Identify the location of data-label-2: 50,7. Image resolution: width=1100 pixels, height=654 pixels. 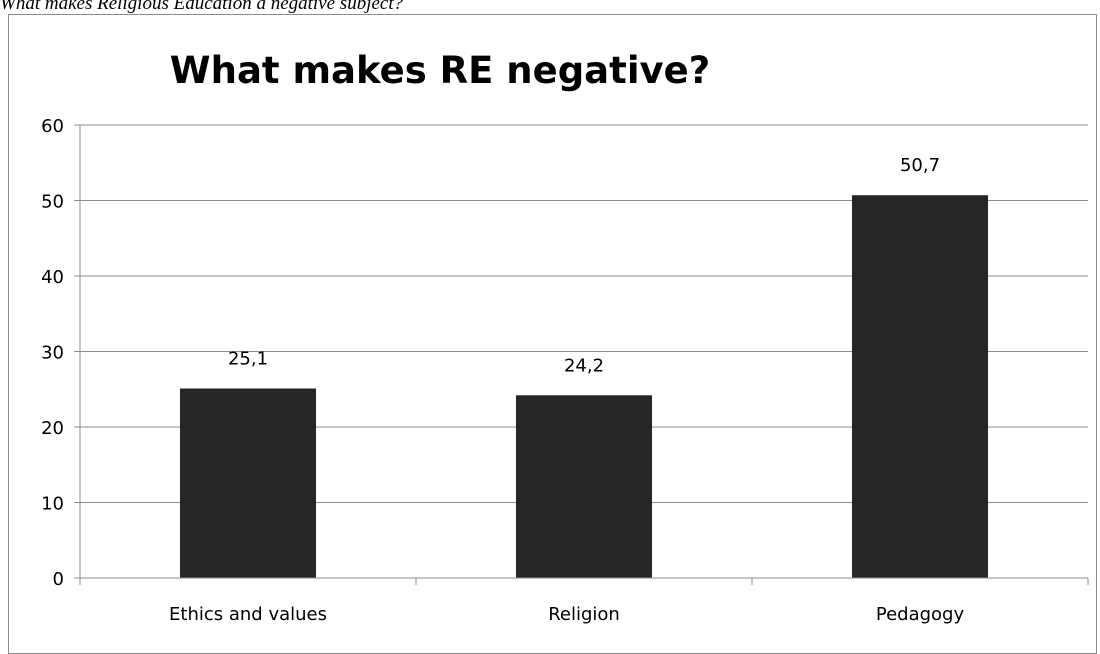
(920, 165).